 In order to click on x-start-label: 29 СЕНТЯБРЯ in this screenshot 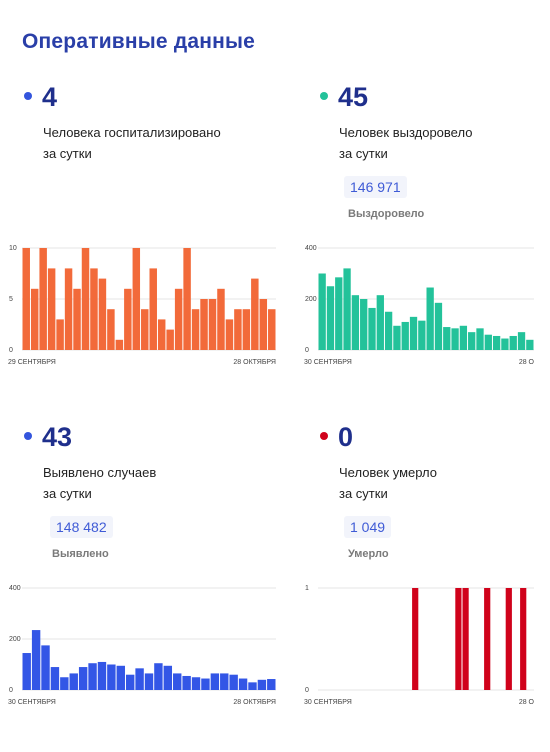, I will do `click(32, 362)`.